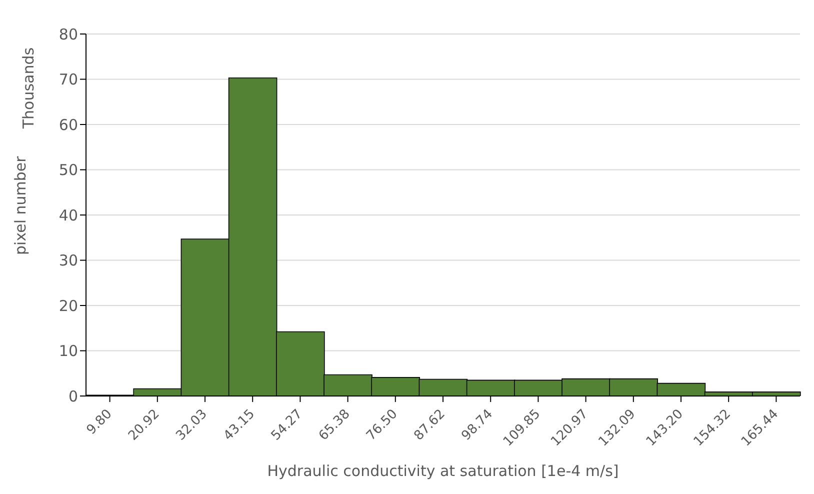 This screenshot has height=494, width=814. Describe the element at coordinates (68, 79) in the screenshot. I see `y-tick-label: 70` at that location.